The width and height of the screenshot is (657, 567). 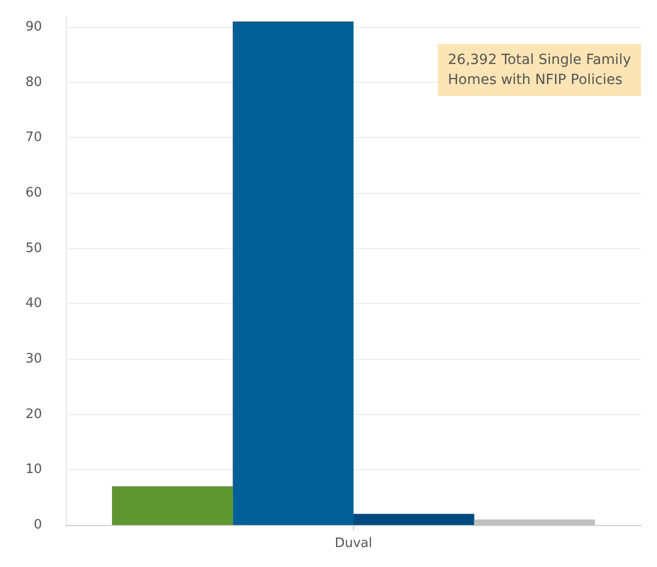 I want to click on y-tick-label: 30, so click(x=33, y=359).